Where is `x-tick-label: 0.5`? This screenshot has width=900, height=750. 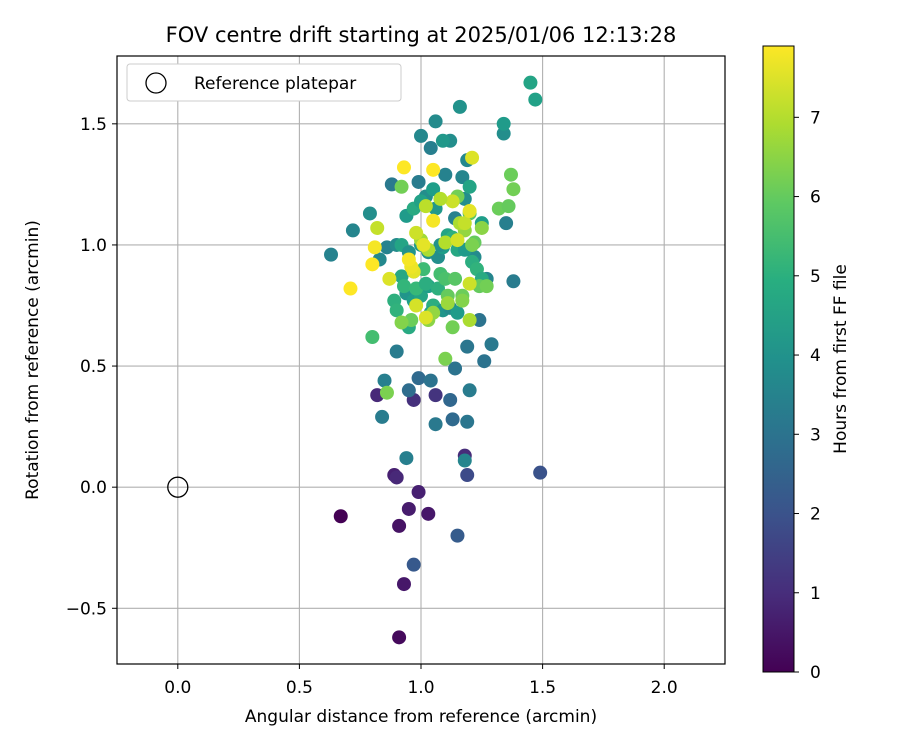 x-tick-label: 0.5 is located at coordinates (299, 688).